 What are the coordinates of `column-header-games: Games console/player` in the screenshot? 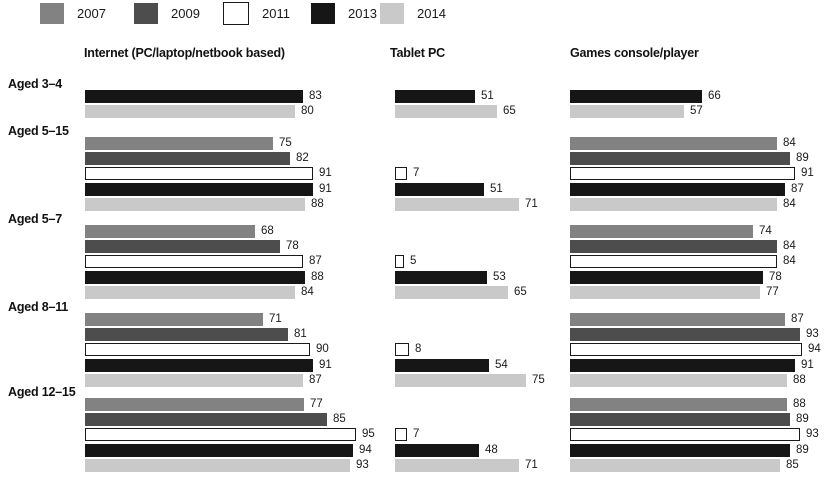 It's located at (634, 53).